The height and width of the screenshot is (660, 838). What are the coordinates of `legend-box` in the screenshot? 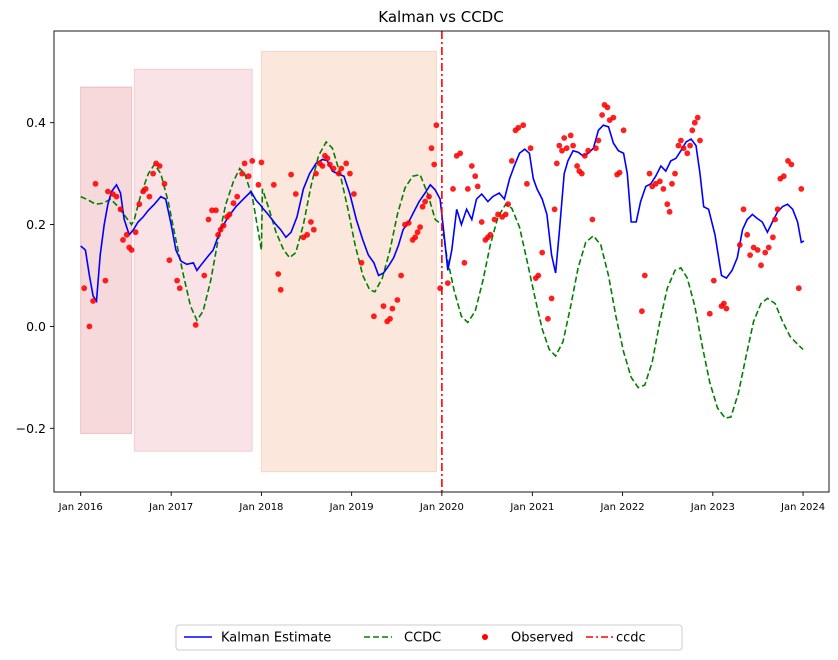 It's located at (429, 637).